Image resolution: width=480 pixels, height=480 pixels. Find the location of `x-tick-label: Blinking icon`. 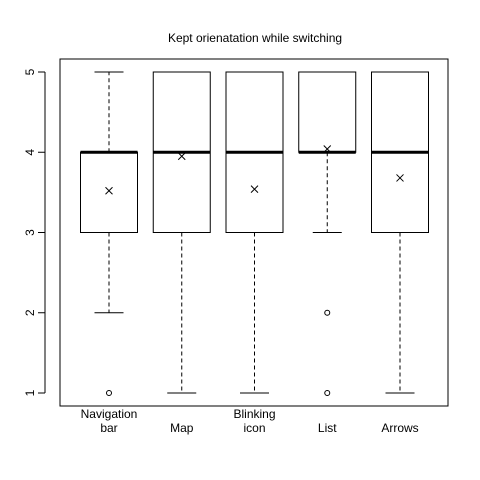

x-tick-label: Blinking icon is located at coordinates (254, 421).